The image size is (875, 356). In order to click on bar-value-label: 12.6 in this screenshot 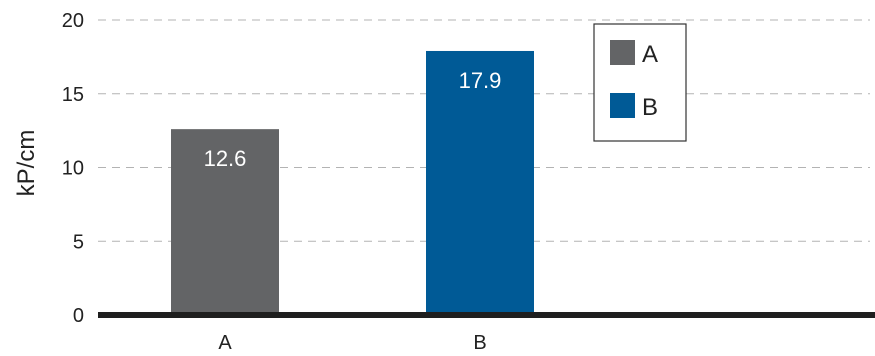, I will do `click(225, 158)`.